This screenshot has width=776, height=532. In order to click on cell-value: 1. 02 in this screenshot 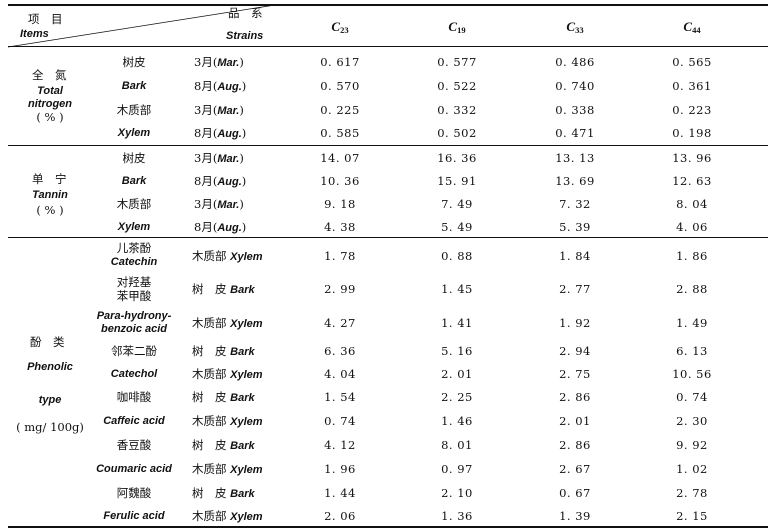, I will do `click(692, 469)`.